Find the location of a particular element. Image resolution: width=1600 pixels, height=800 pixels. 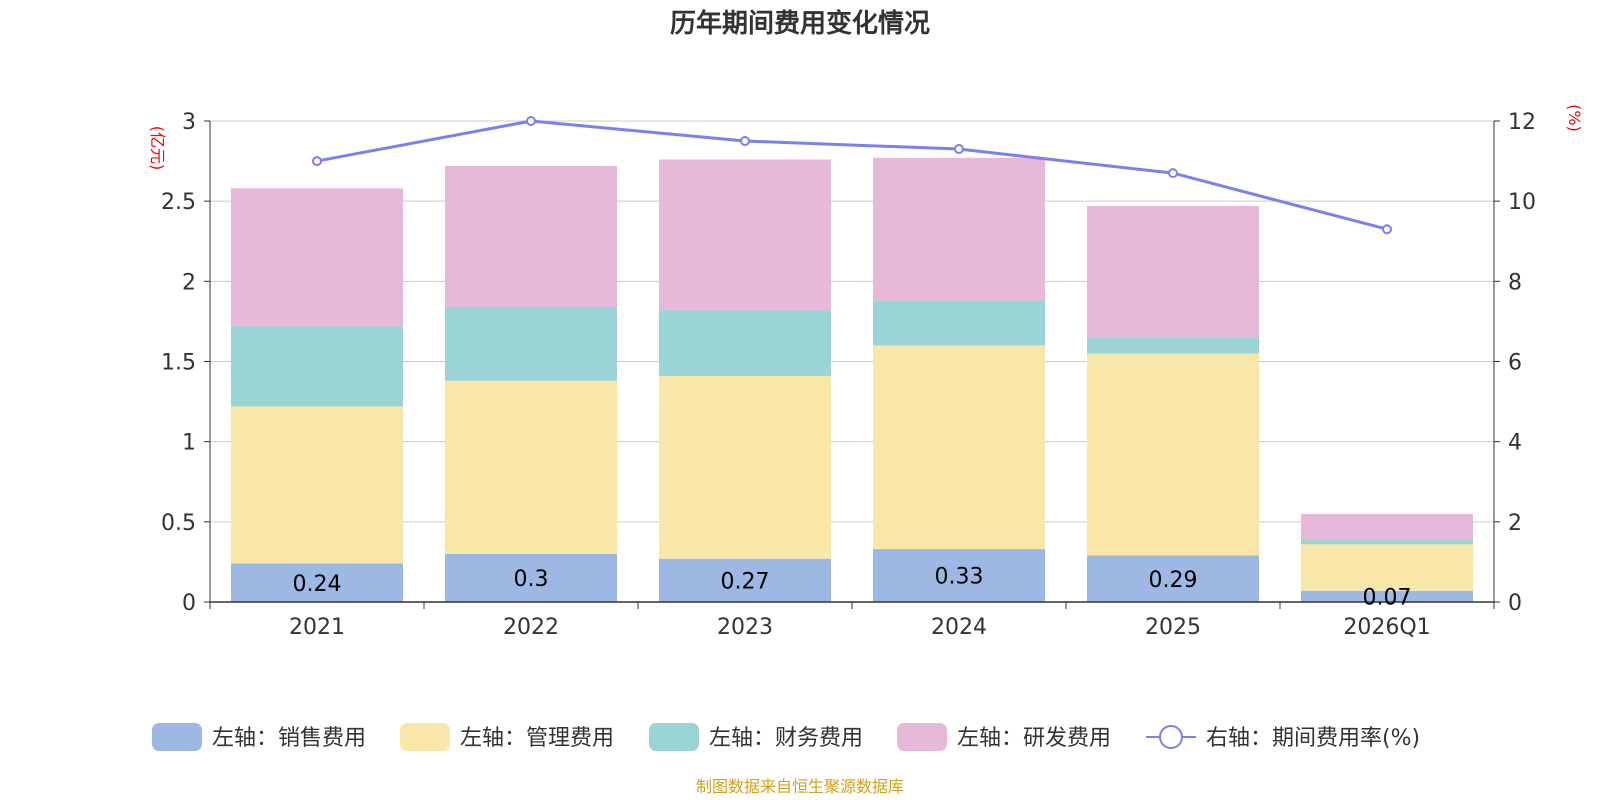

legend-item: 左轴：销售费用 is located at coordinates (259, 737).